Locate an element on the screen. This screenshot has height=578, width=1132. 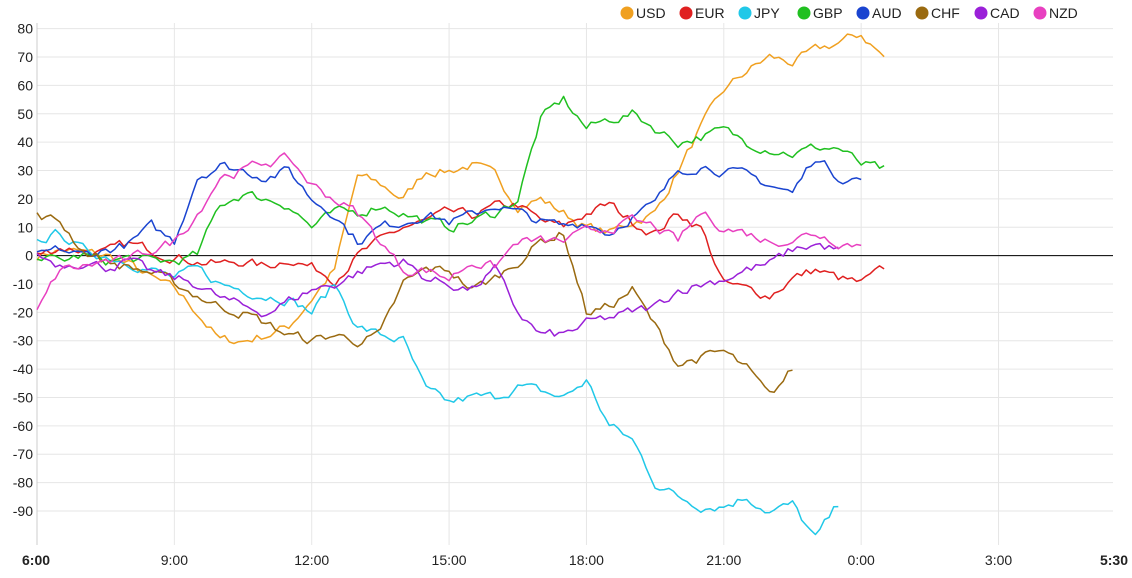
series-line-eur is located at coordinates (460, 250).